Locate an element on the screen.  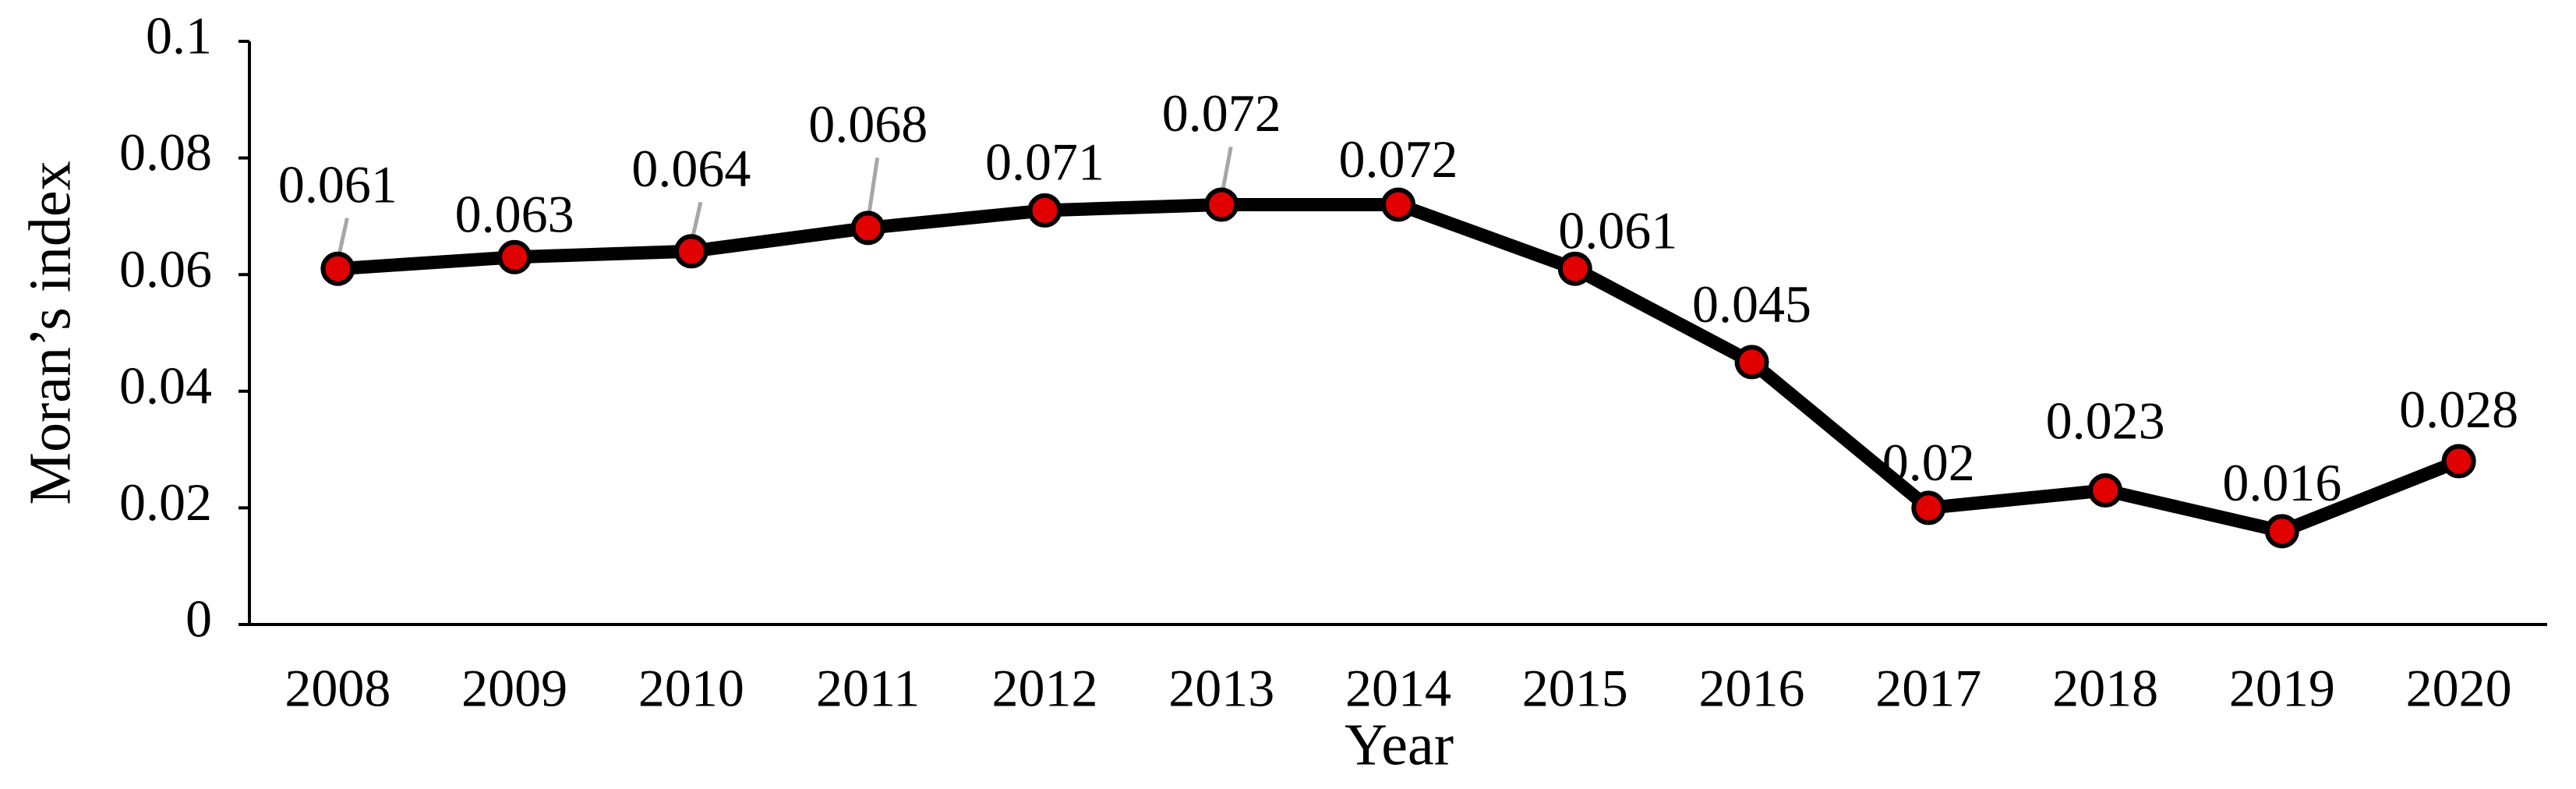
data-label: 0.023 is located at coordinates (2105, 421).